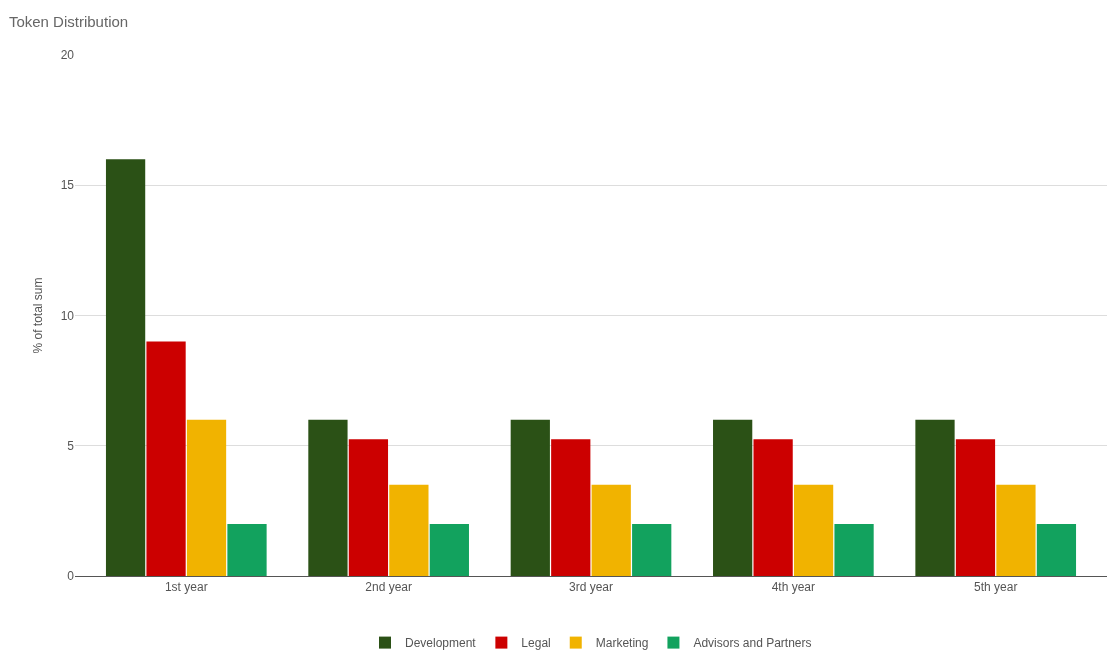 Image resolution: width=1117 pixels, height=667 pixels. What do you see at coordinates (996, 587) in the screenshot?
I see `x-tick-label: 5th year` at bounding box center [996, 587].